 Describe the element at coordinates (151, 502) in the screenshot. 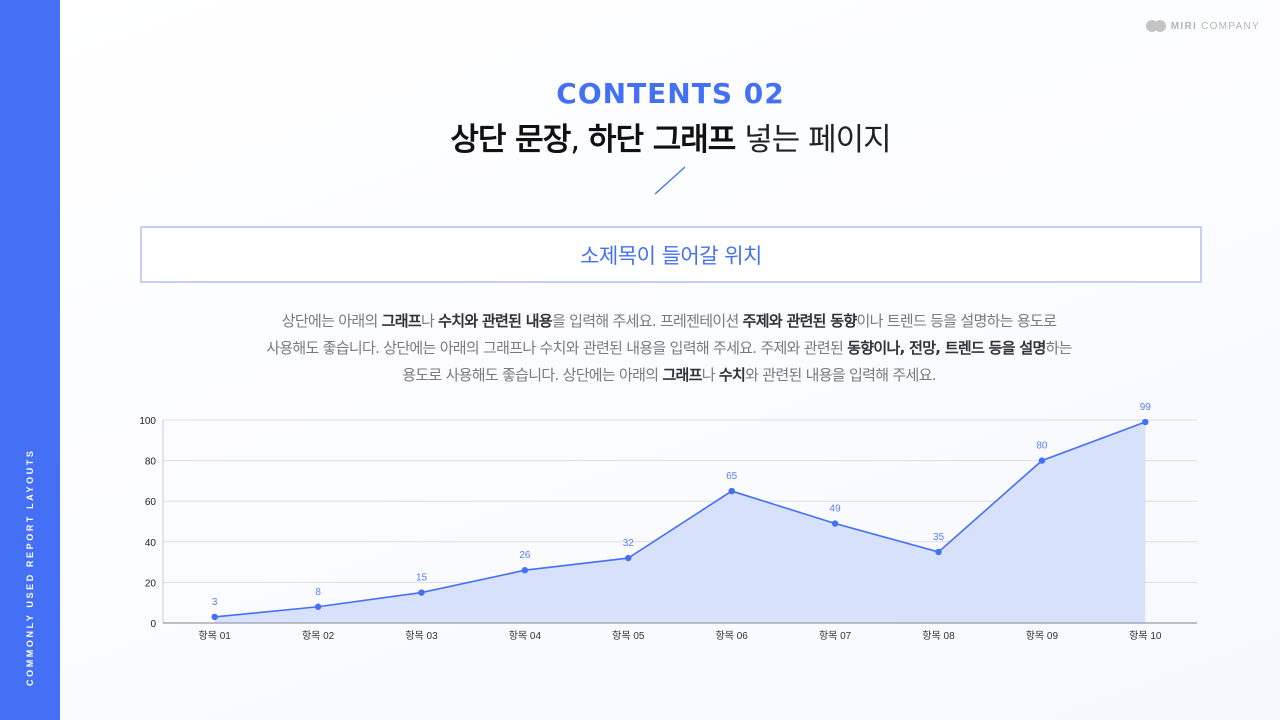

I see `y-tick-label: 60` at that location.